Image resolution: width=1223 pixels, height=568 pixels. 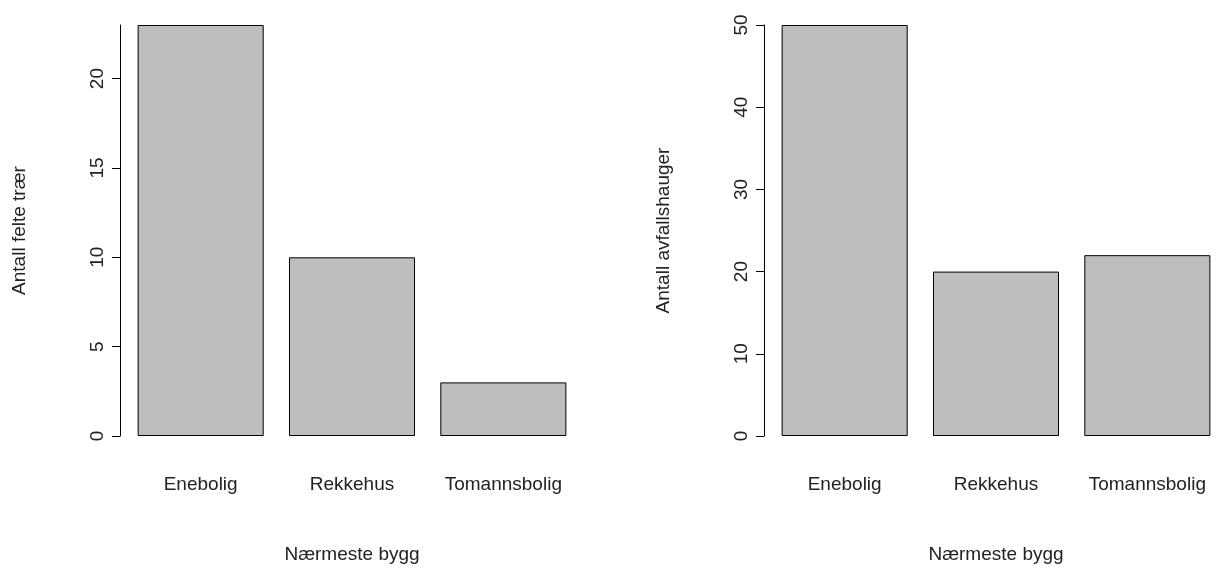 I want to click on y-tick-label: 15, so click(x=96, y=168).